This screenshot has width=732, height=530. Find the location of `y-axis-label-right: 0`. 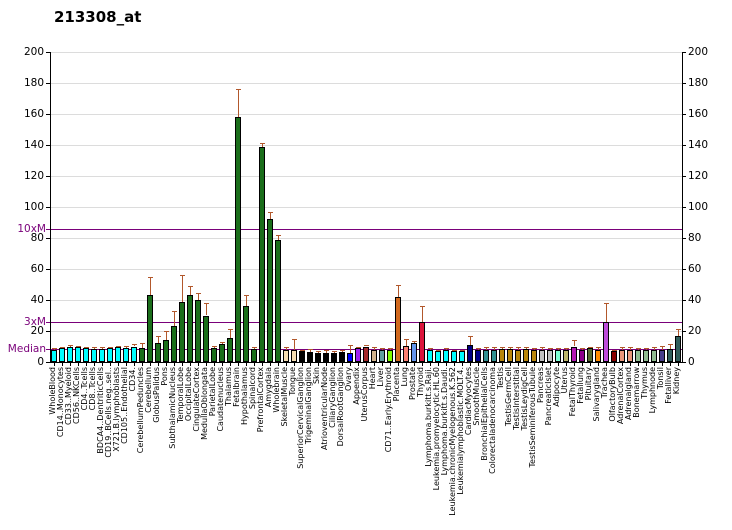

y-axis-label-right: 0 is located at coordinates (691, 362).